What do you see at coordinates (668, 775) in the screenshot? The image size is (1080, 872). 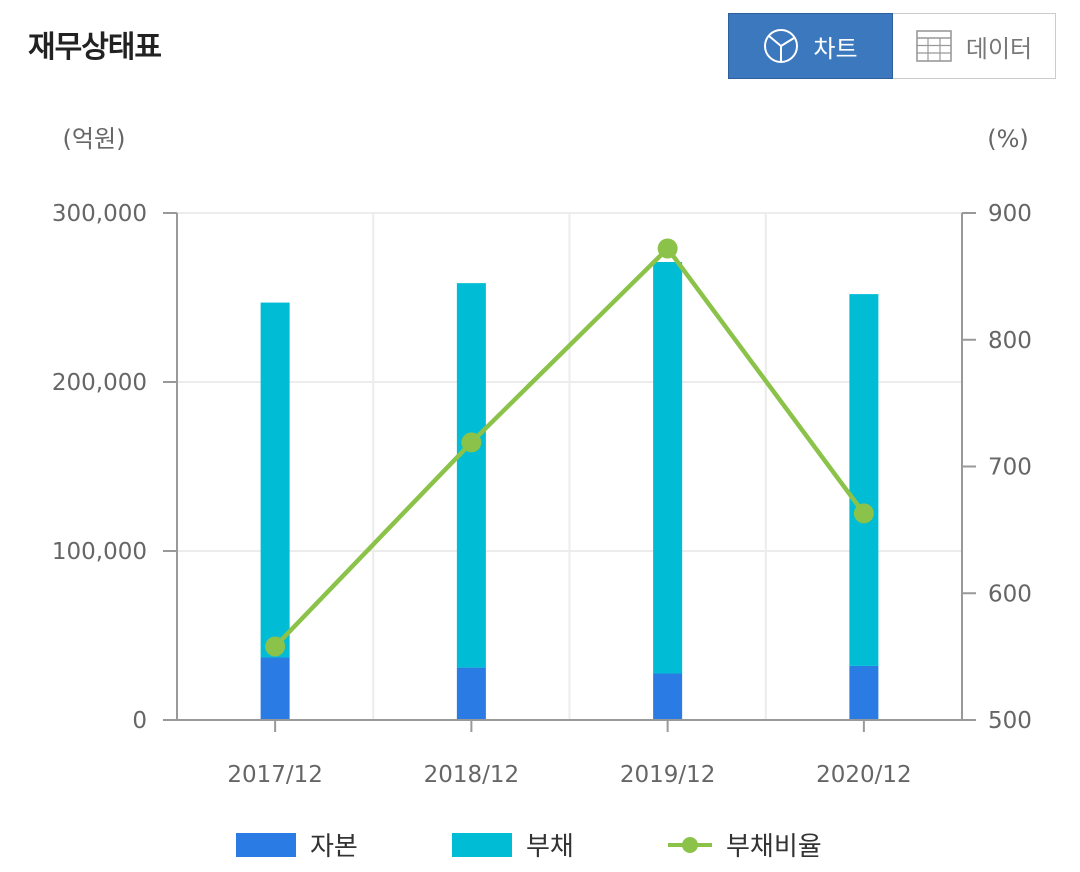 I see `x-tick-label: 2019/12` at bounding box center [668, 775].